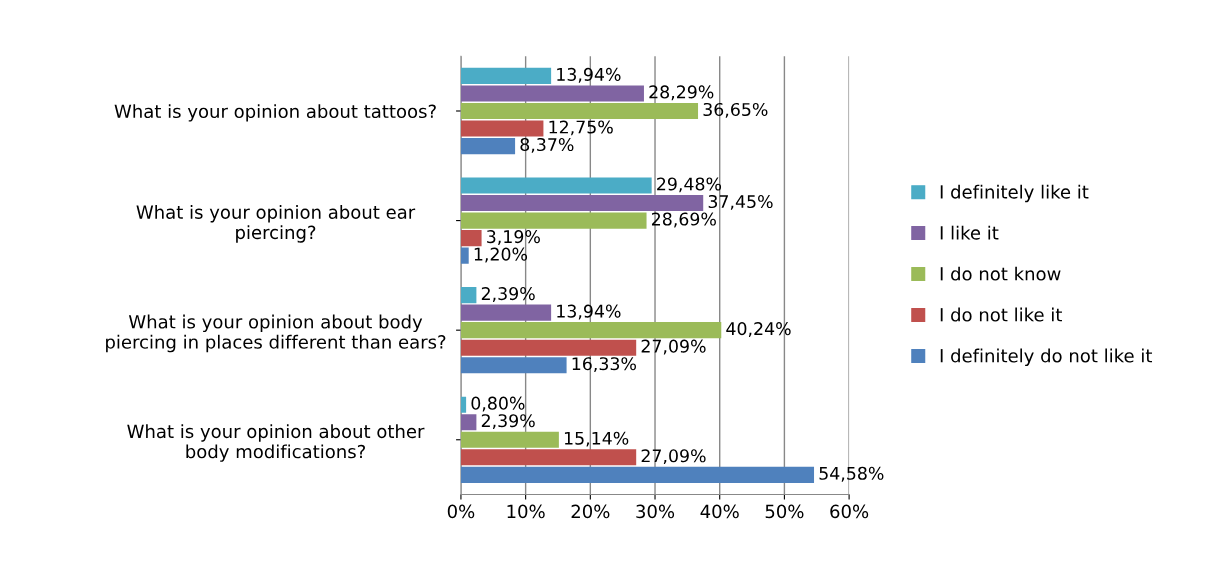  What do you see at coordinates (275, 113) in the screenshot?
I see `y-tick-label: What is your opinion about tattoos?` at bounding box center [275, 113].